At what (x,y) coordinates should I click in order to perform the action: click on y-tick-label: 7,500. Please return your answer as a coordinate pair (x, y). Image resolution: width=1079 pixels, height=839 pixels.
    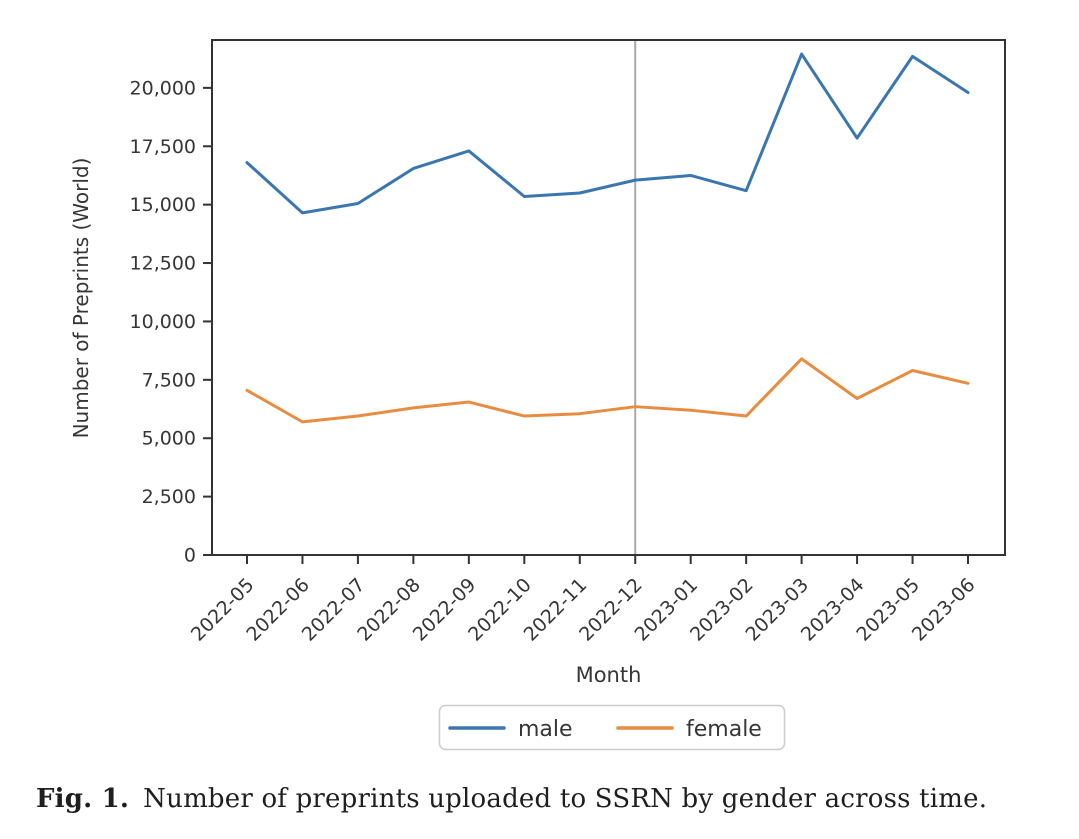
    Looking at the image, I should click on (169, 380).